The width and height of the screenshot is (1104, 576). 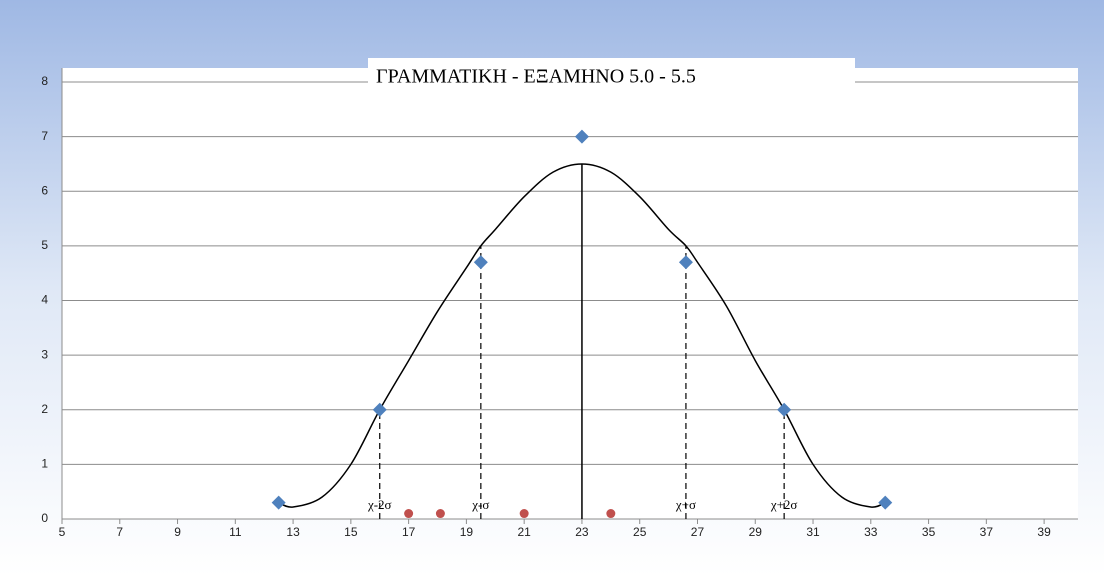 What do you see at coordinates (44, 354) in the screenshot?
I see `y-tick-label: 3` at bounding box center [44, 354].